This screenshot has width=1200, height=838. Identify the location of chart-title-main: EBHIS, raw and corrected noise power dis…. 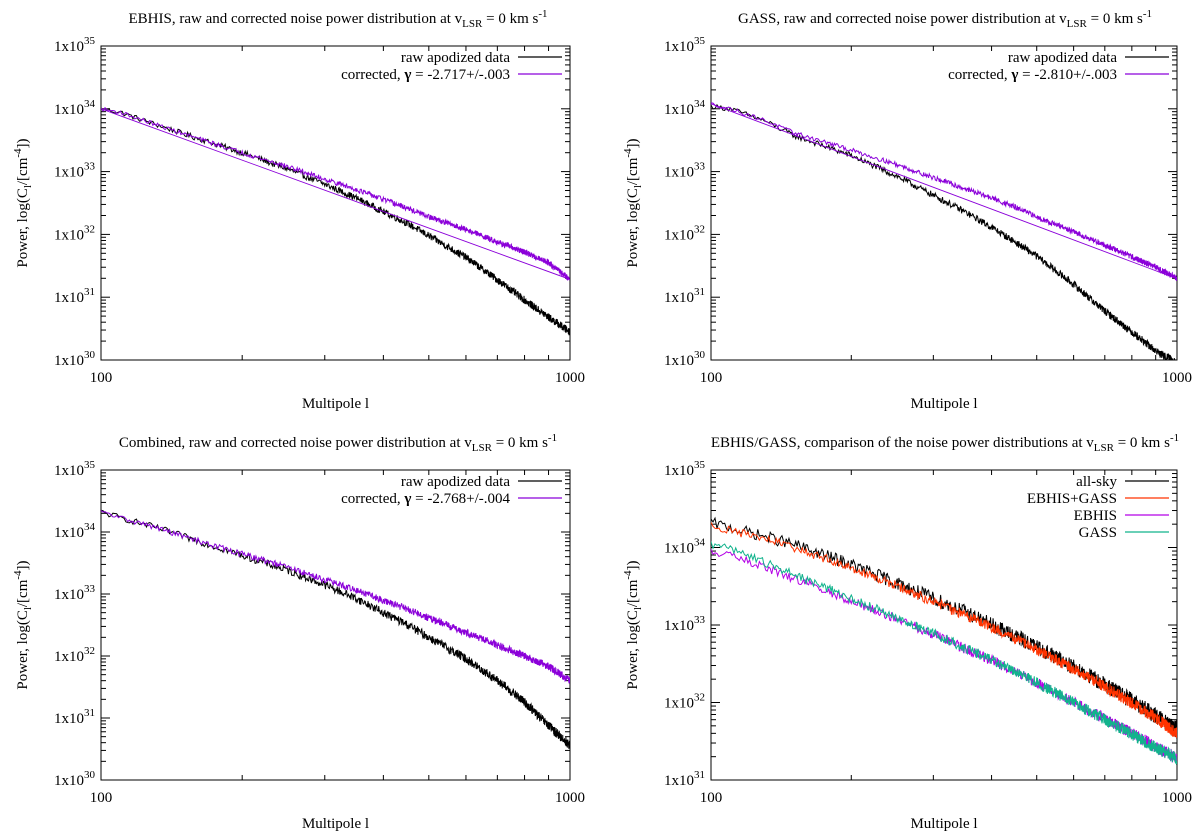
(290, 19).